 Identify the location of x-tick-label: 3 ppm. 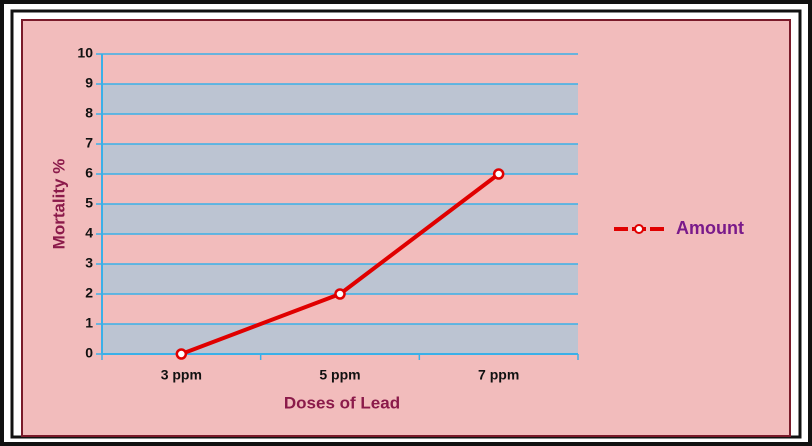
(181, 375).